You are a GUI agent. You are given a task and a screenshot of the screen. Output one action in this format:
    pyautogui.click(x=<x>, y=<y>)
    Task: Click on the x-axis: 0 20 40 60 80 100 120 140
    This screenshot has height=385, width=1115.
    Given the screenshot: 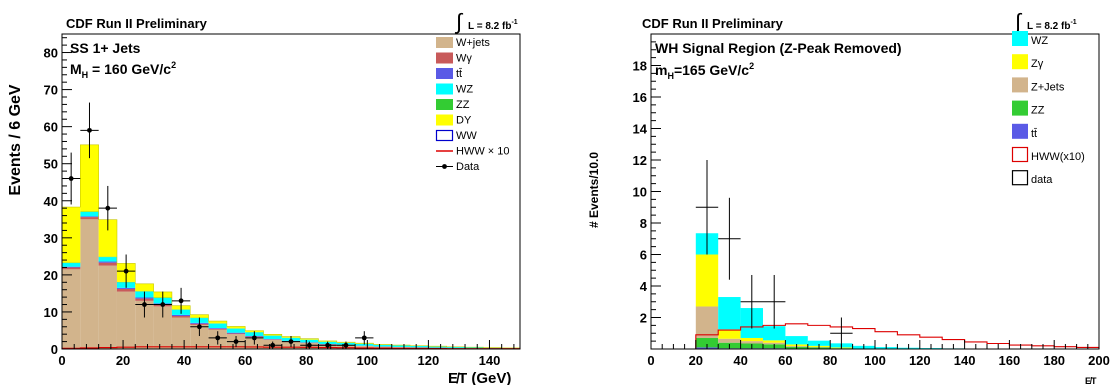 What is the action you would take?
    pyautogui.click(x=286, y=354)
    